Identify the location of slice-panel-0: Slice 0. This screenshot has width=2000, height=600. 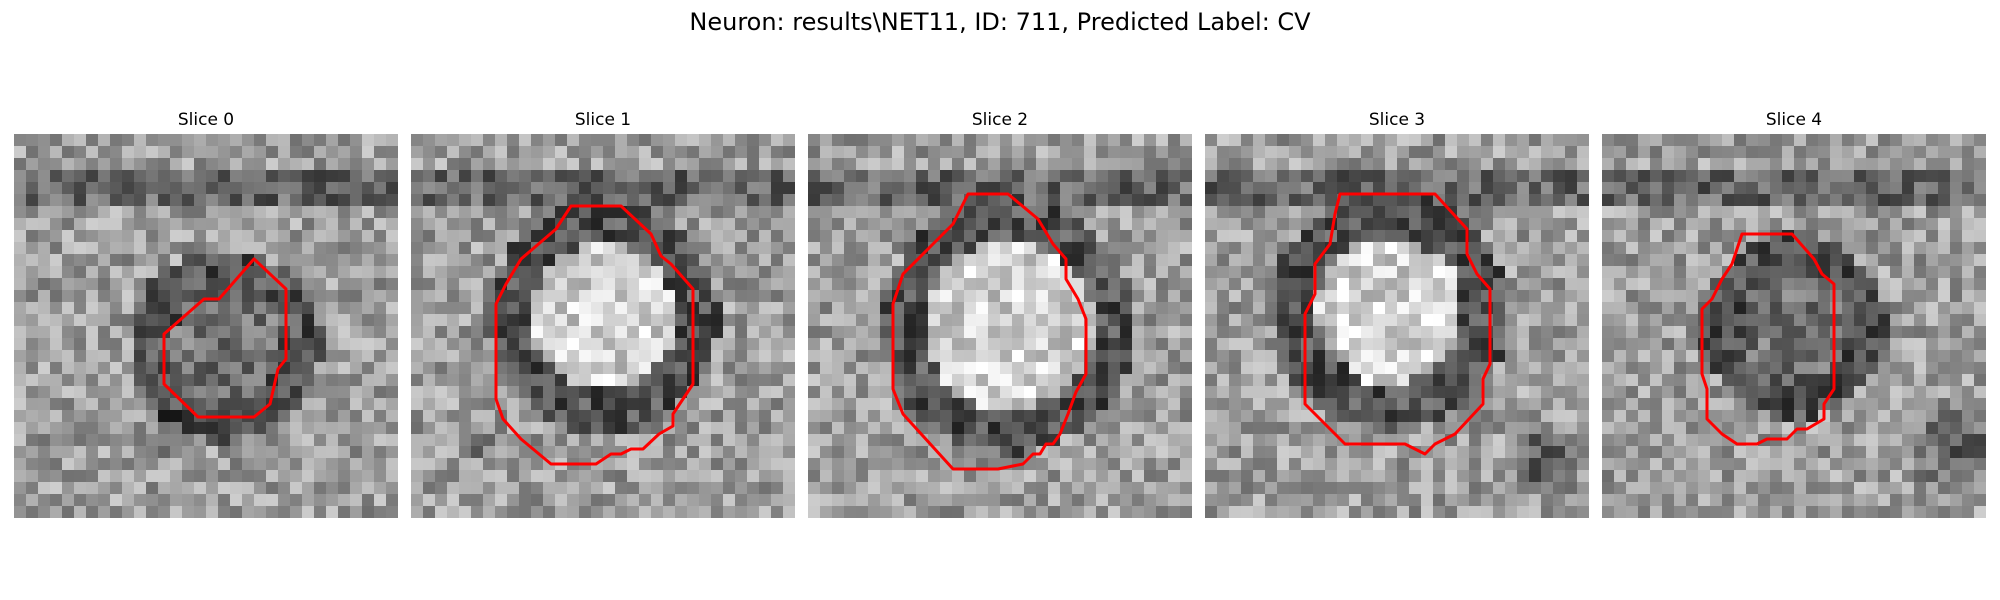
(206, 320).